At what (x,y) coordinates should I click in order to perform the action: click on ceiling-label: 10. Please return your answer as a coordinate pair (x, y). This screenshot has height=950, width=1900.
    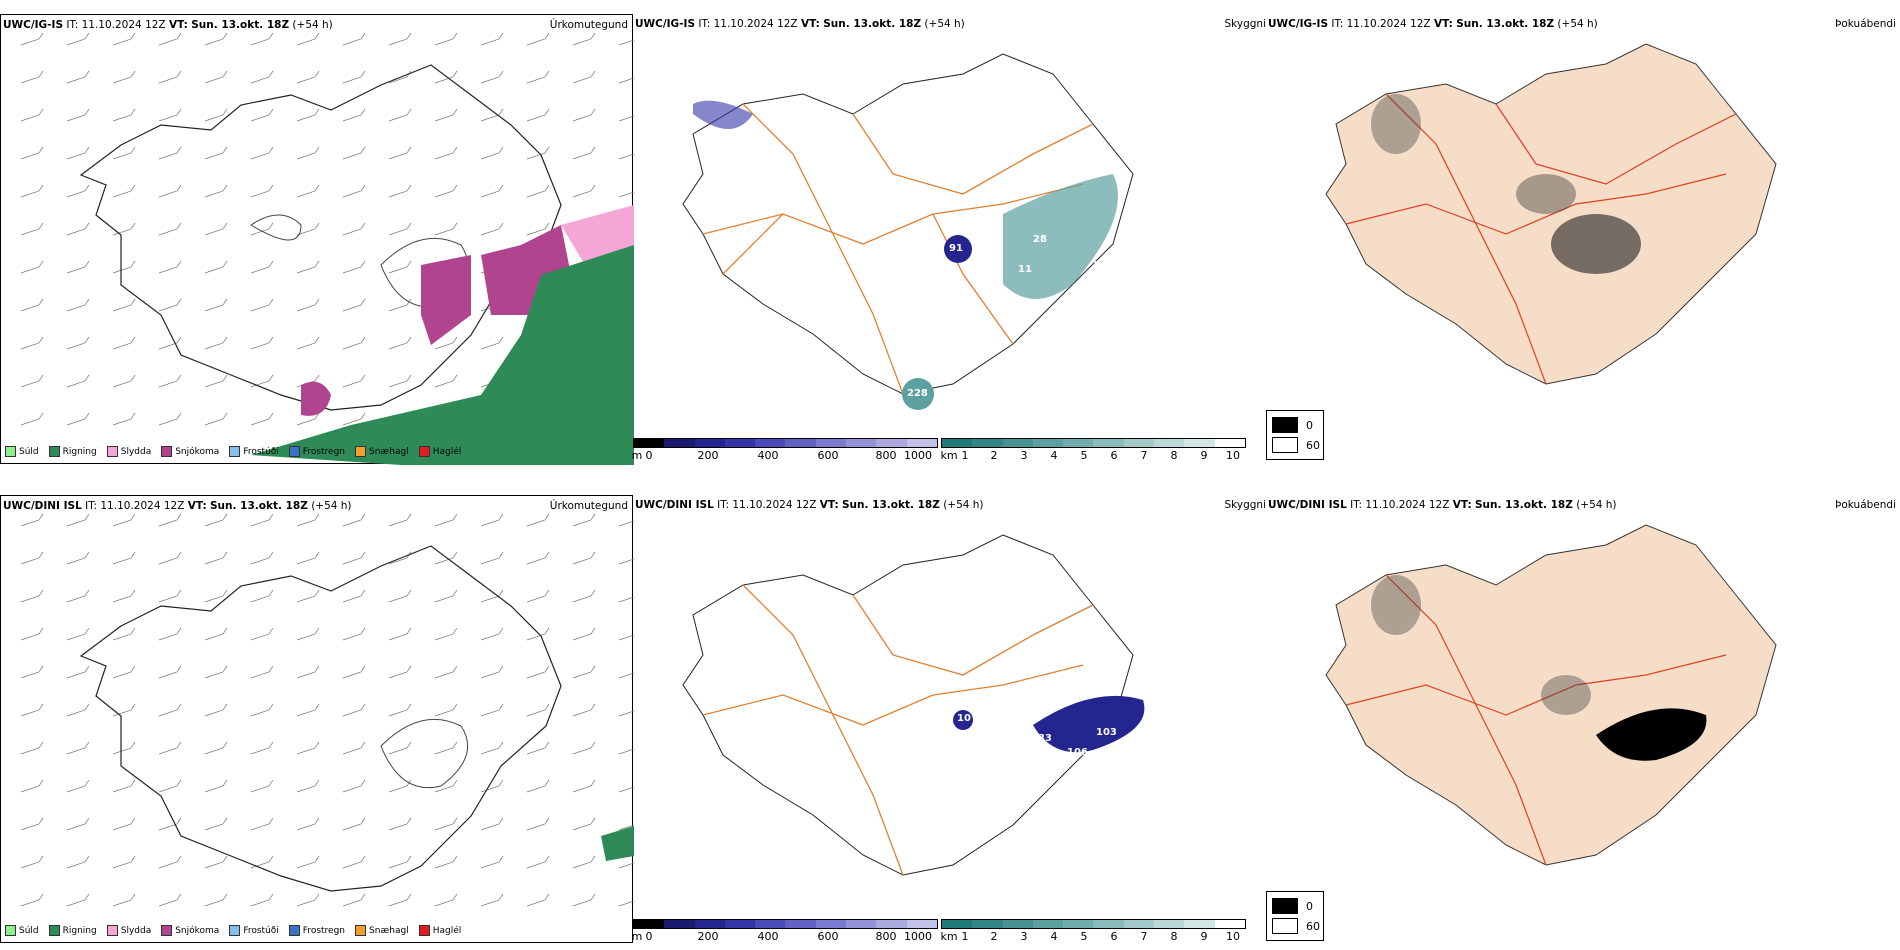
    Looking at the image, I should click on (964, 718).